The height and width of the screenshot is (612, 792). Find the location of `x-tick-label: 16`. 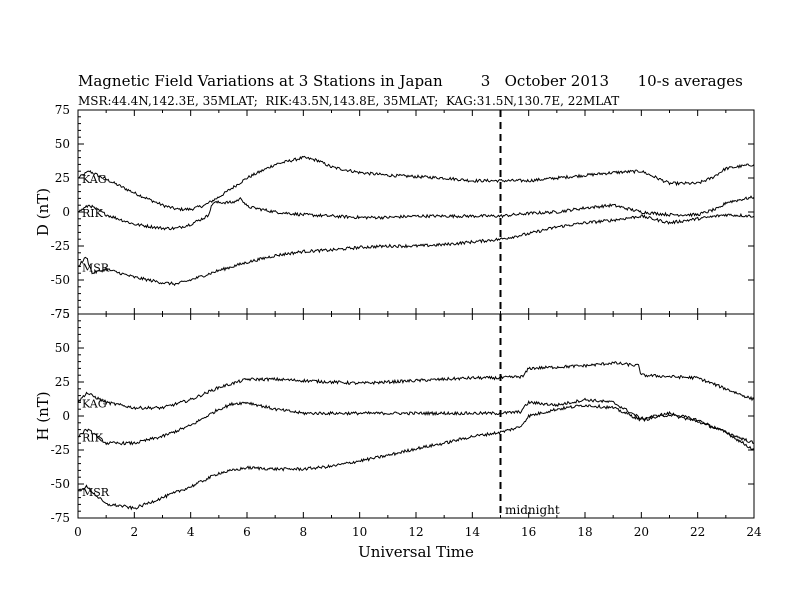

x-tick-label: 16 is located at coordinates (528, 532).